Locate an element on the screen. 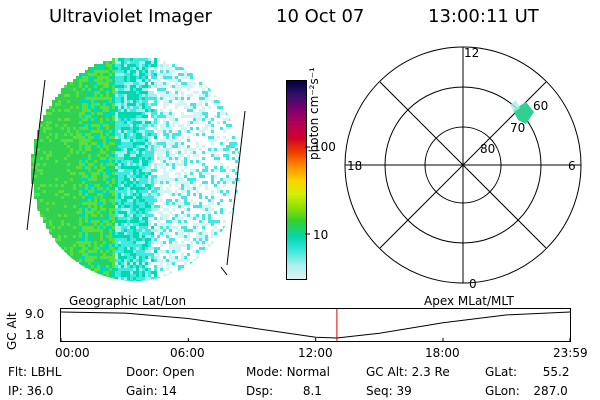 Image resolution: width=600 pixels, height=400 pixels. time-tick-1800: 18:00 is located at coordinates (442, 353).